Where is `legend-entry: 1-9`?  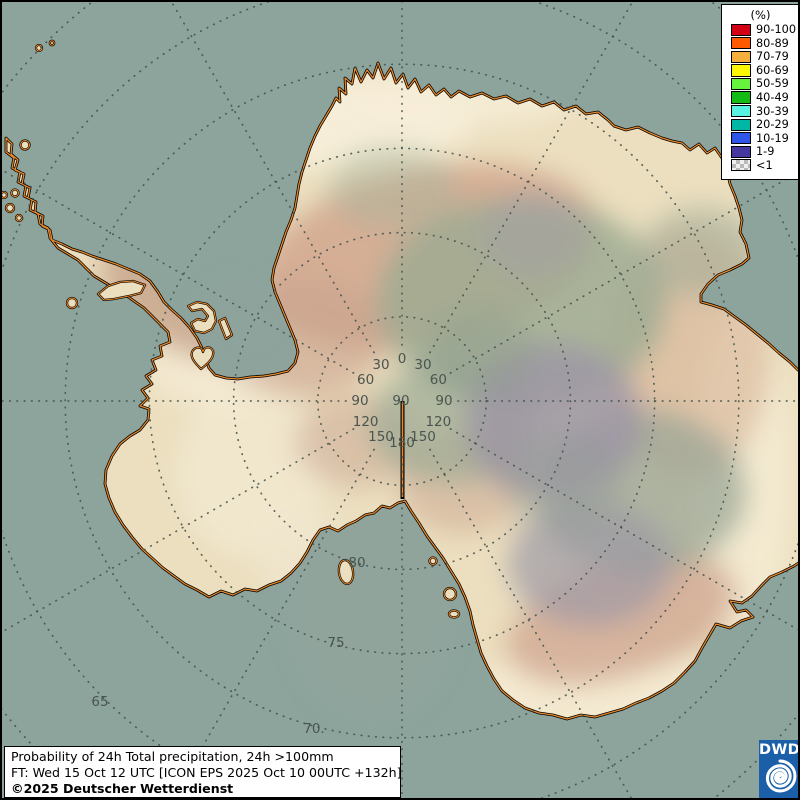
legend-entry: 1-9 is located at coordinates (760, 152).